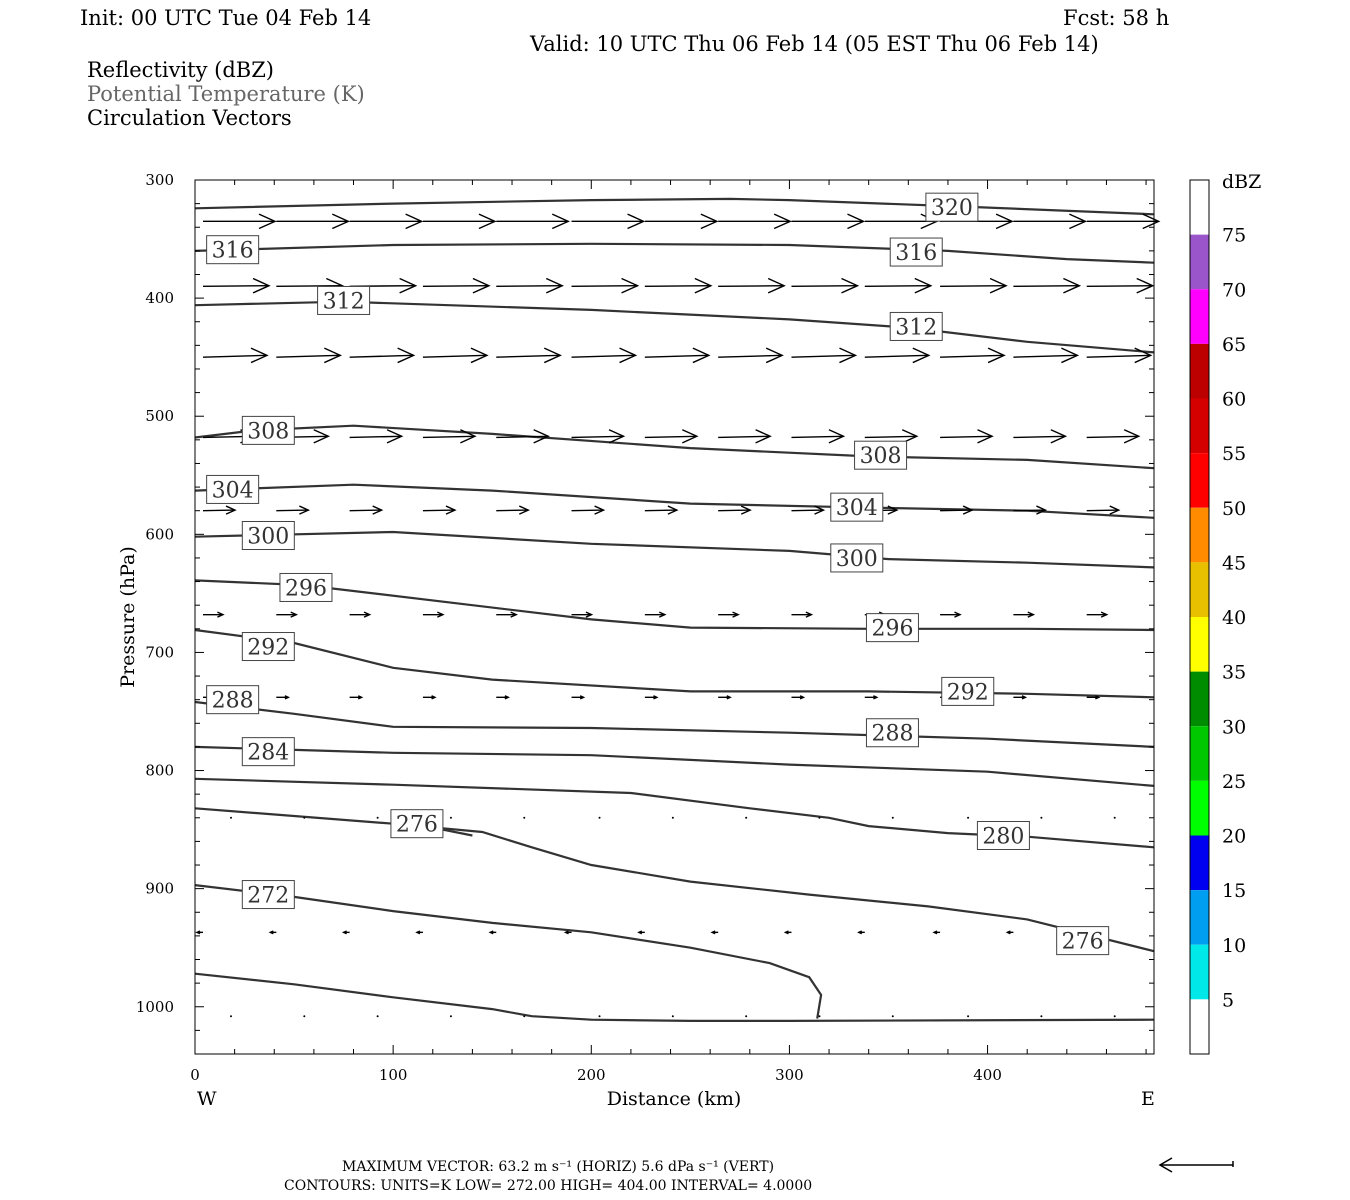  I want to click on colorbar-label-60: 60, so click(1234, 400).